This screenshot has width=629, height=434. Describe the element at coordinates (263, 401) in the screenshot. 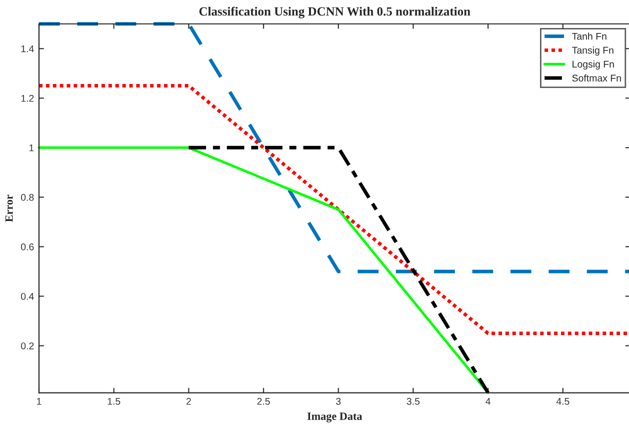

I see `x-tick-label: 2.5` at that location.